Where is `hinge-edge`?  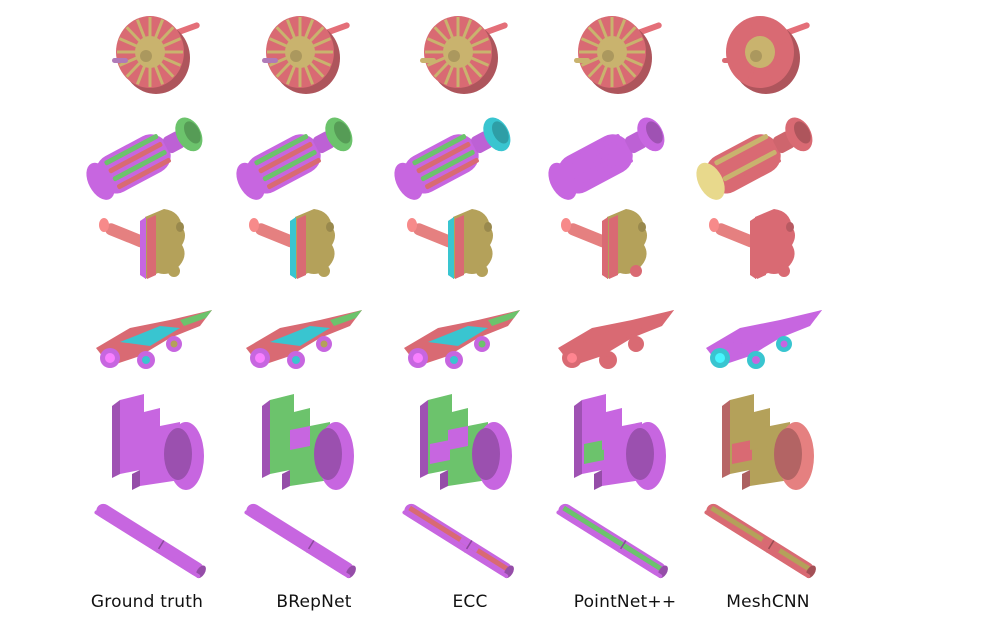 hinge-edge is located at coordinates (293, 248).